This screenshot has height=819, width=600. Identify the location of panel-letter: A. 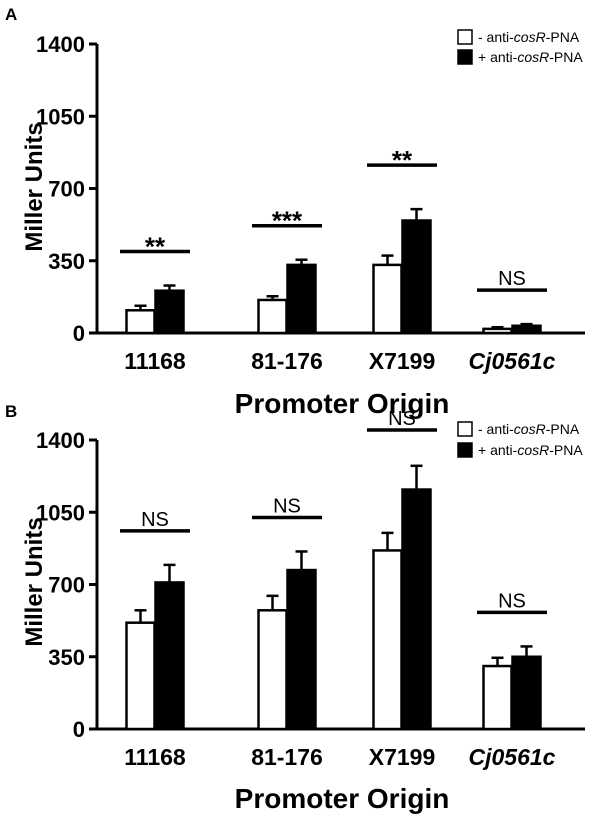
(11, 14).